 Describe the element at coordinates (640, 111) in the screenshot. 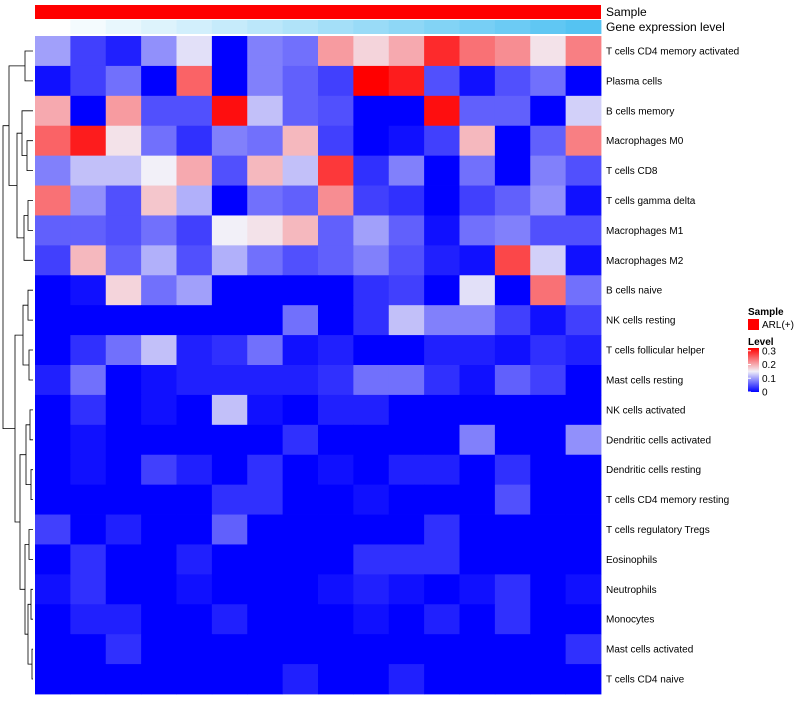

I see `row-label: B cells memory` at that location.